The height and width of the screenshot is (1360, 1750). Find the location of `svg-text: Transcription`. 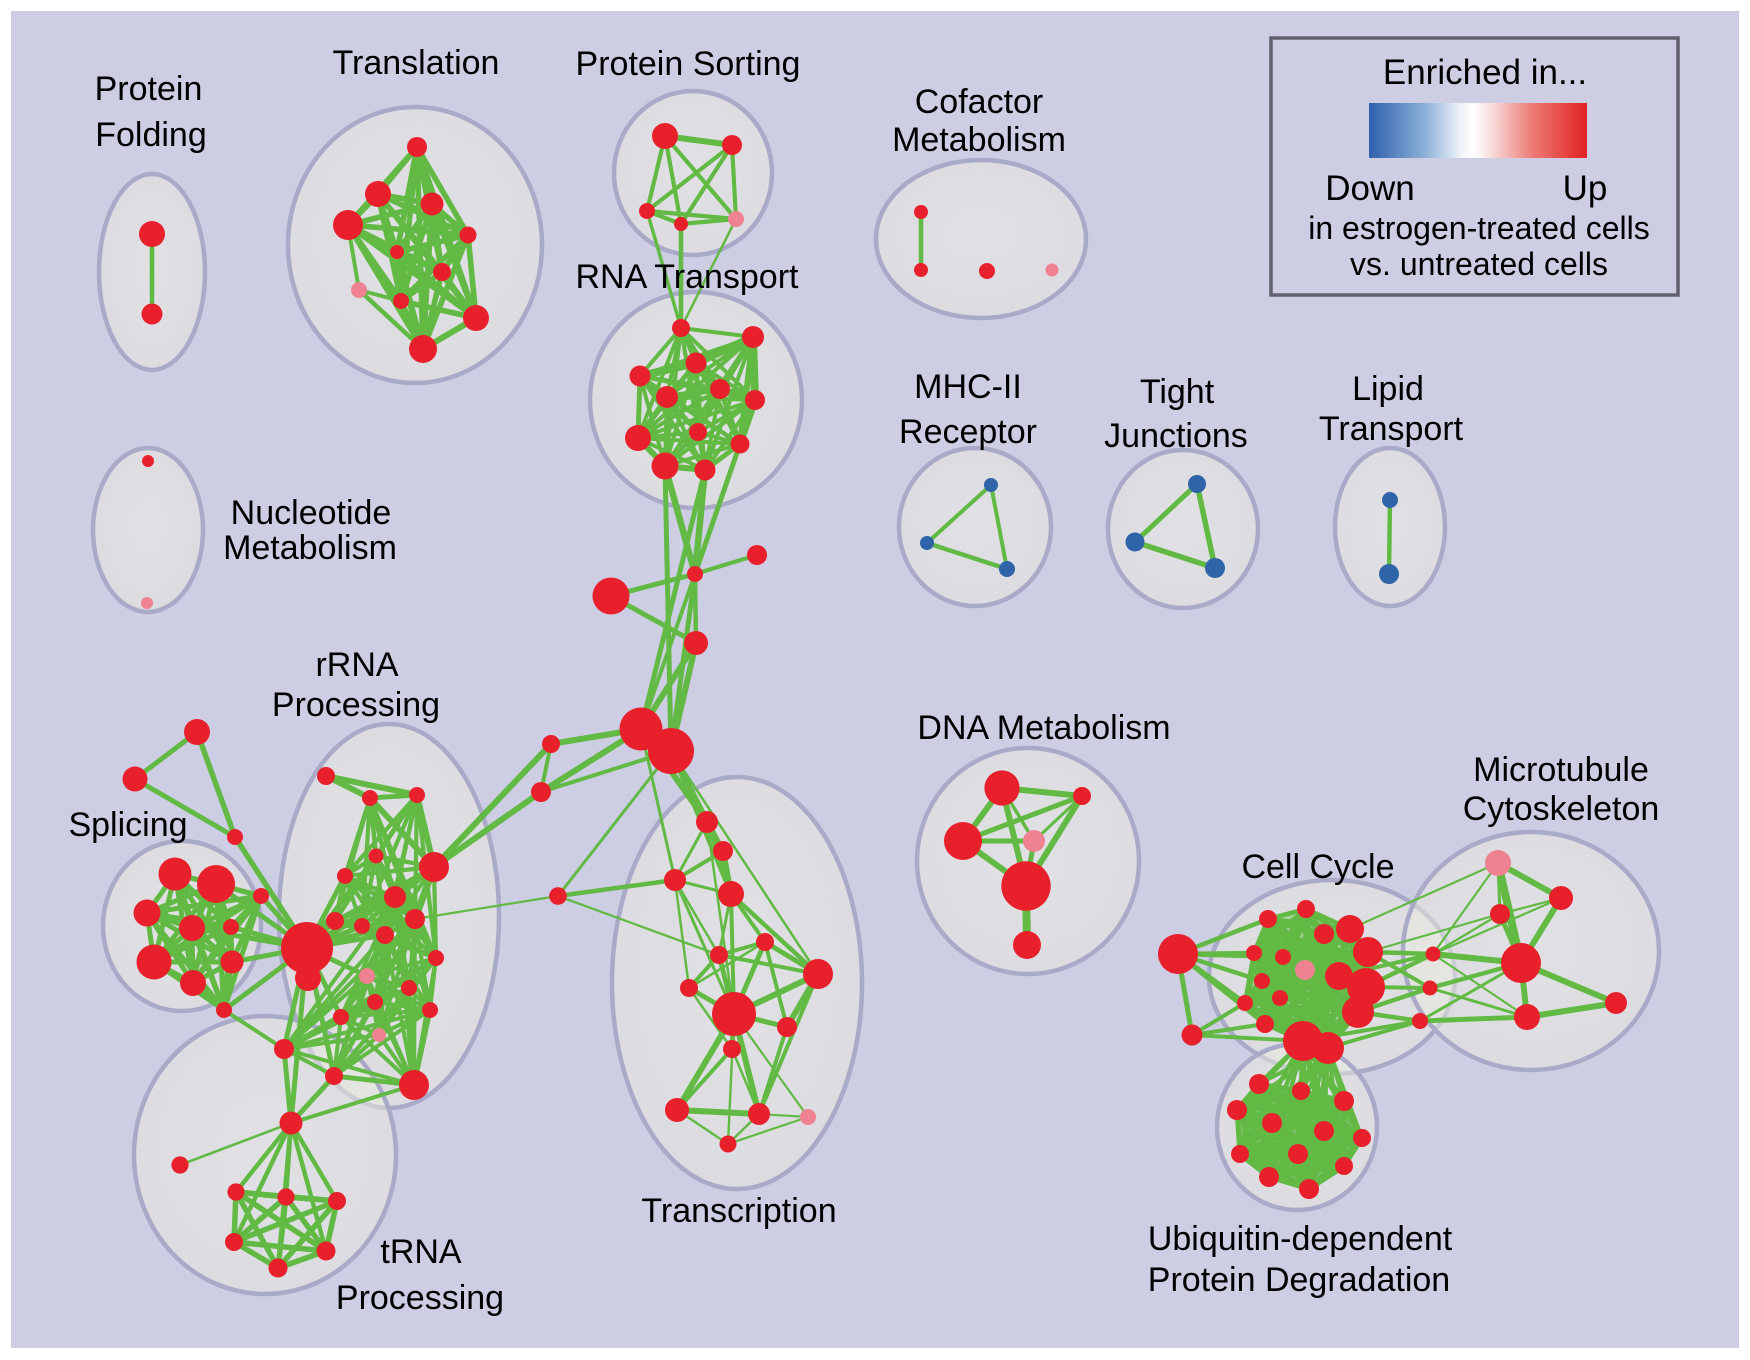

svg-text: Transcription is located at coordinates (738, 1211).